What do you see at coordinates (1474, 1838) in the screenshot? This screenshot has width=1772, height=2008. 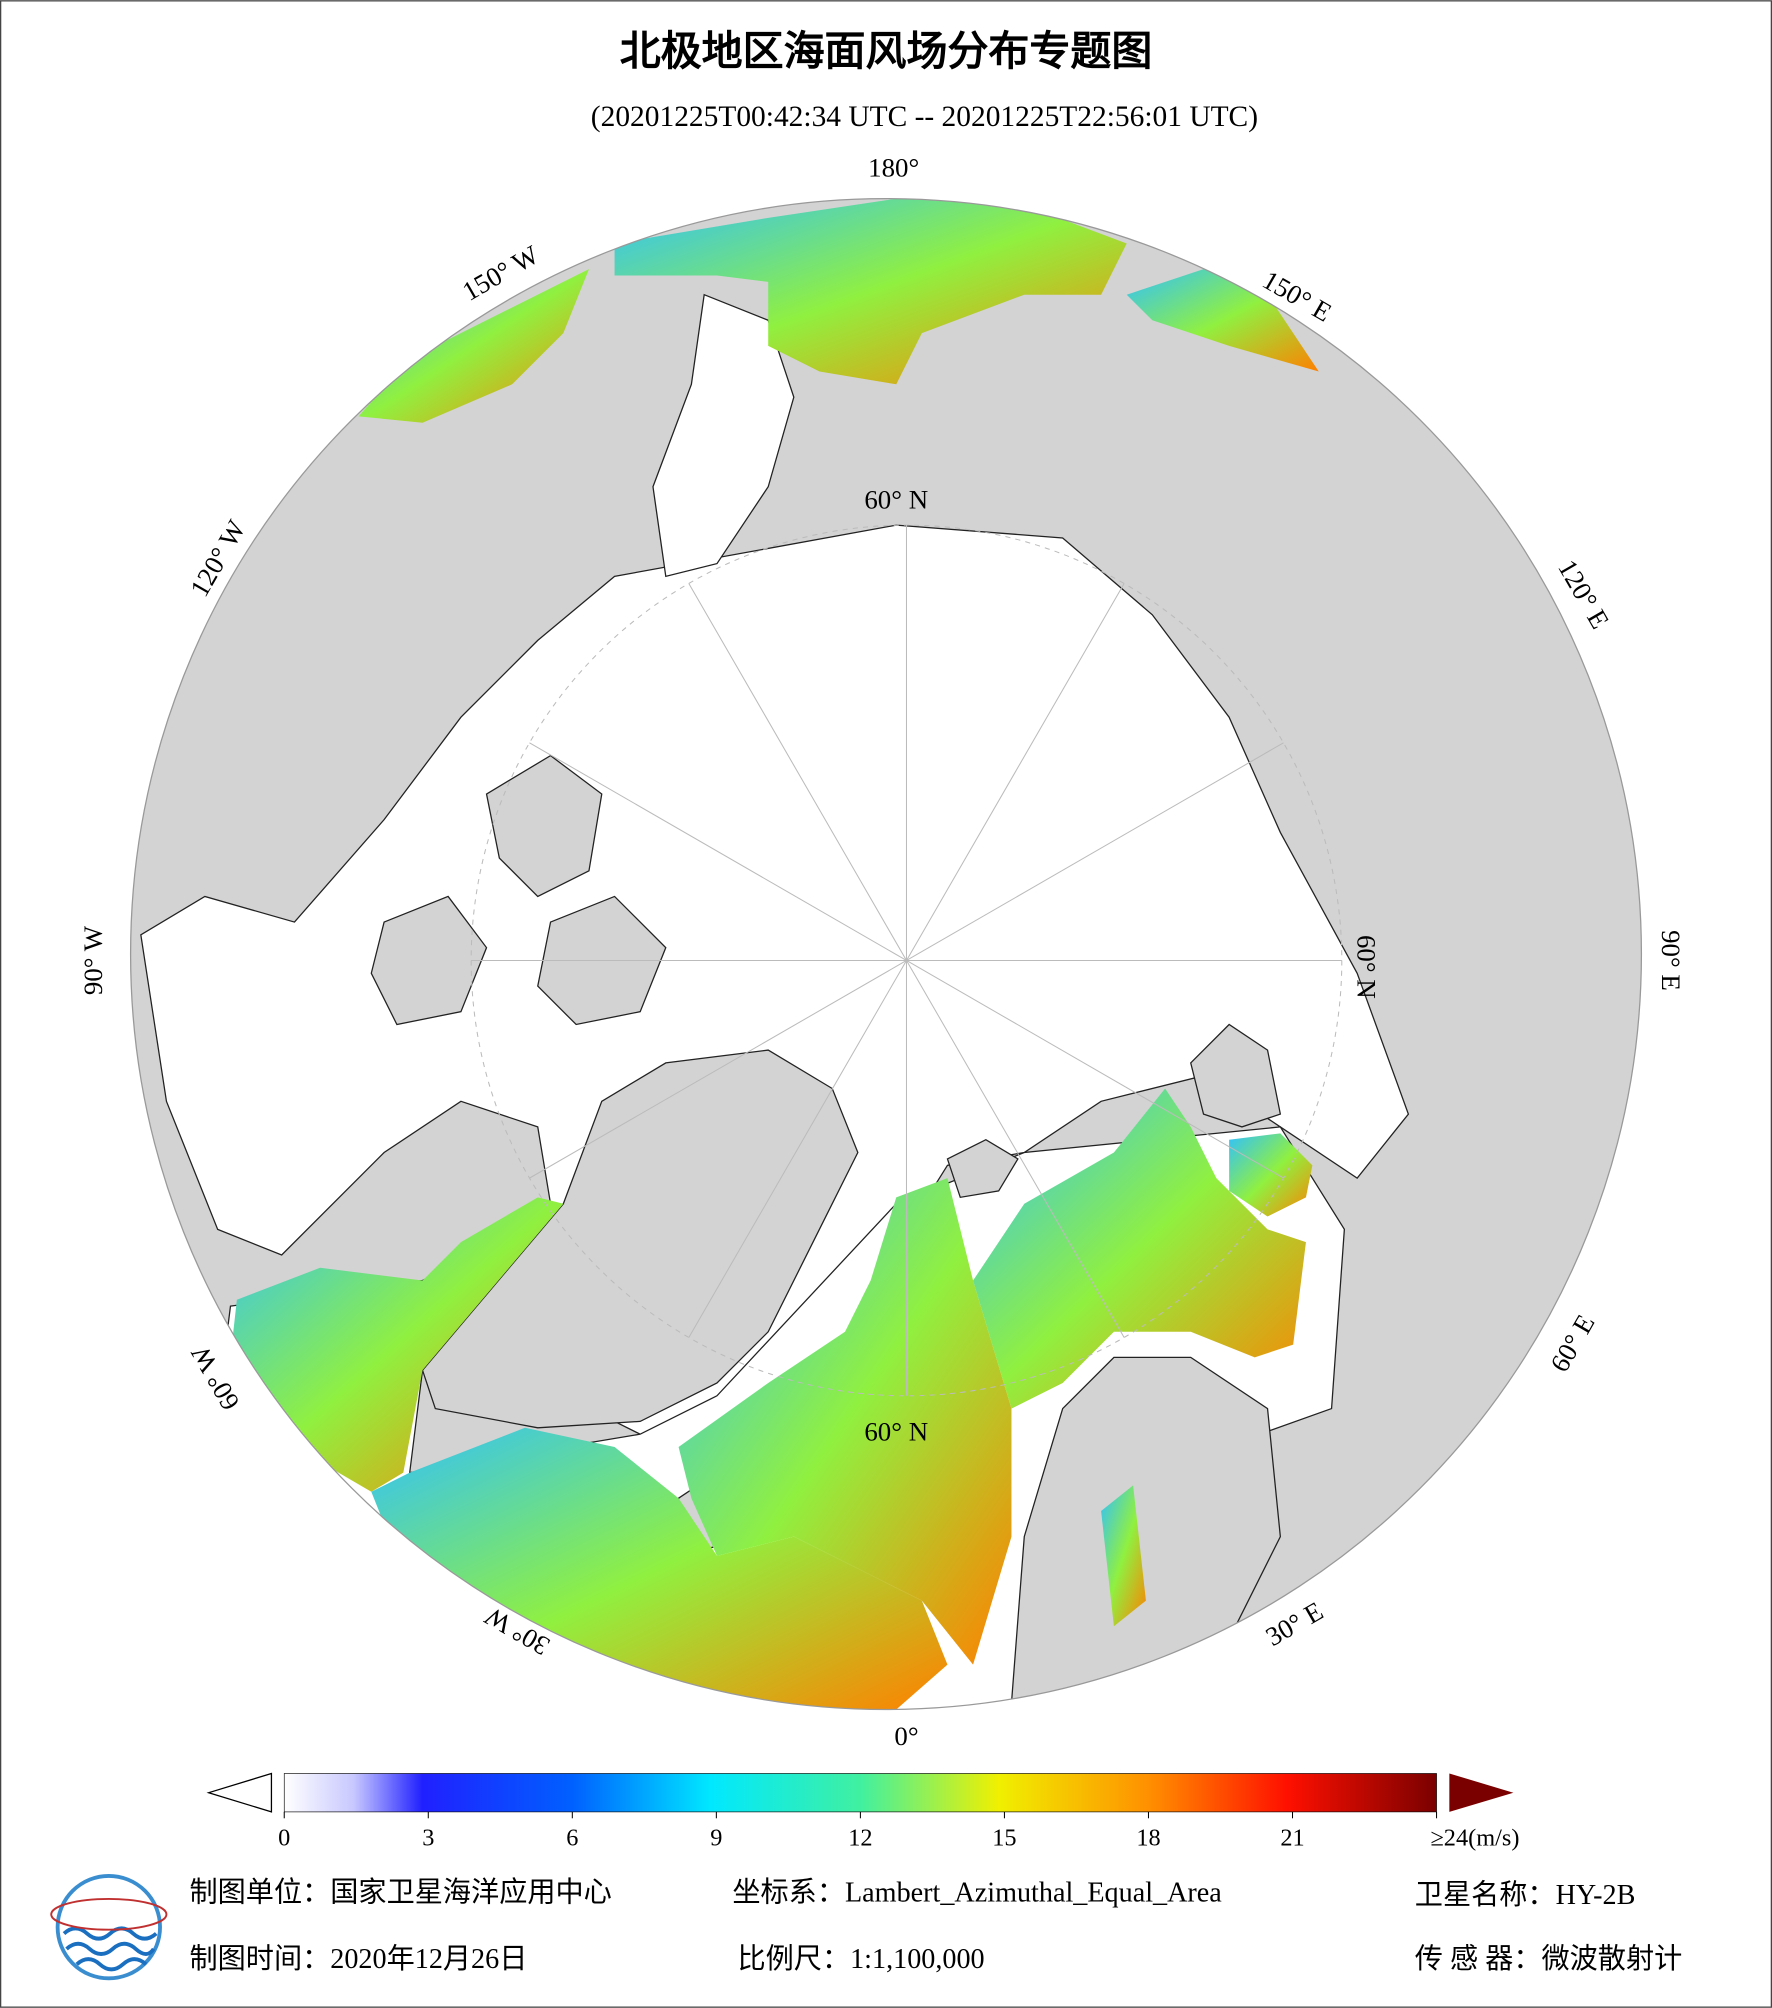 I see `colorbar-tick-label: ≥24(m/s)` at bounding box center [1474, 1838].